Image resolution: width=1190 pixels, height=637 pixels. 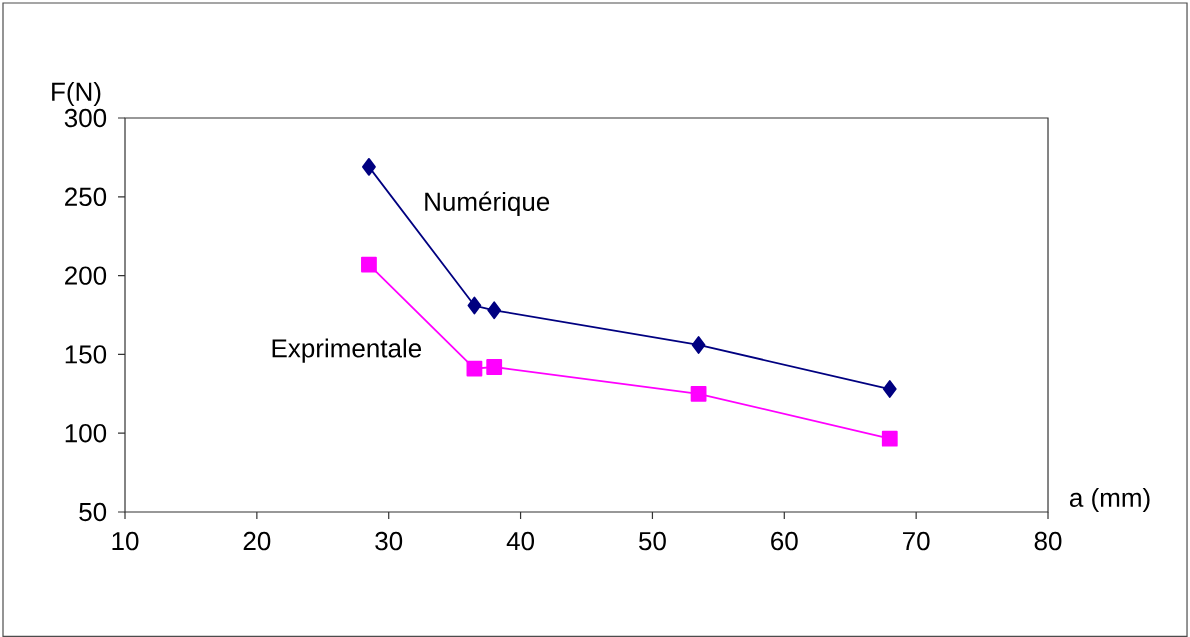 I want to click on x-tick-label: 40, so click(x=520, y=541).